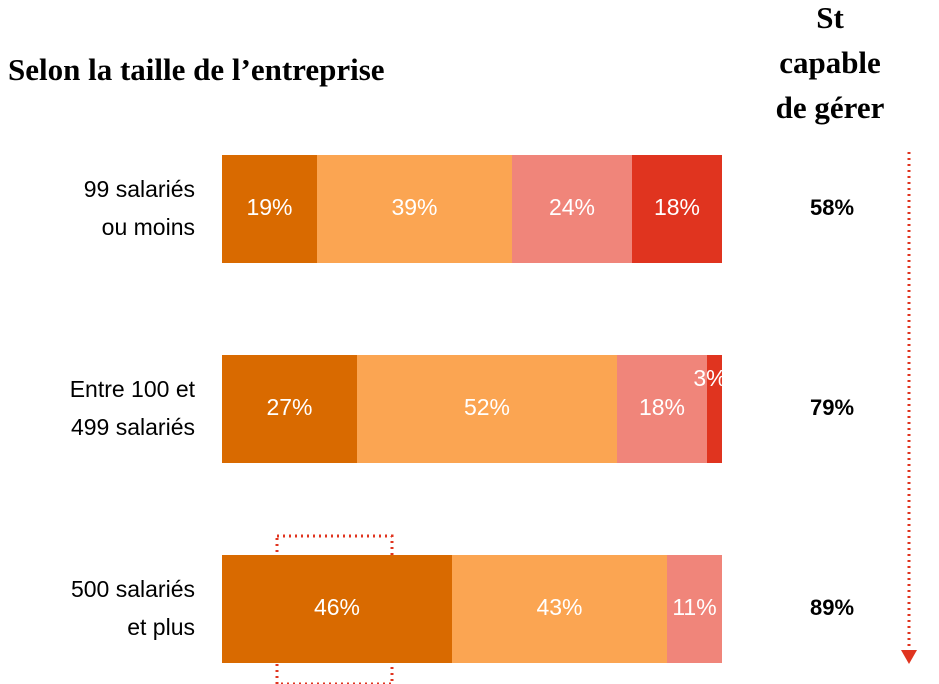 This screenshot has height=684, width=939. What do you see at coordinates (139, 189) in the screenshot?
I see `category-label: 99 salariés` at bounding box center [139, 189].